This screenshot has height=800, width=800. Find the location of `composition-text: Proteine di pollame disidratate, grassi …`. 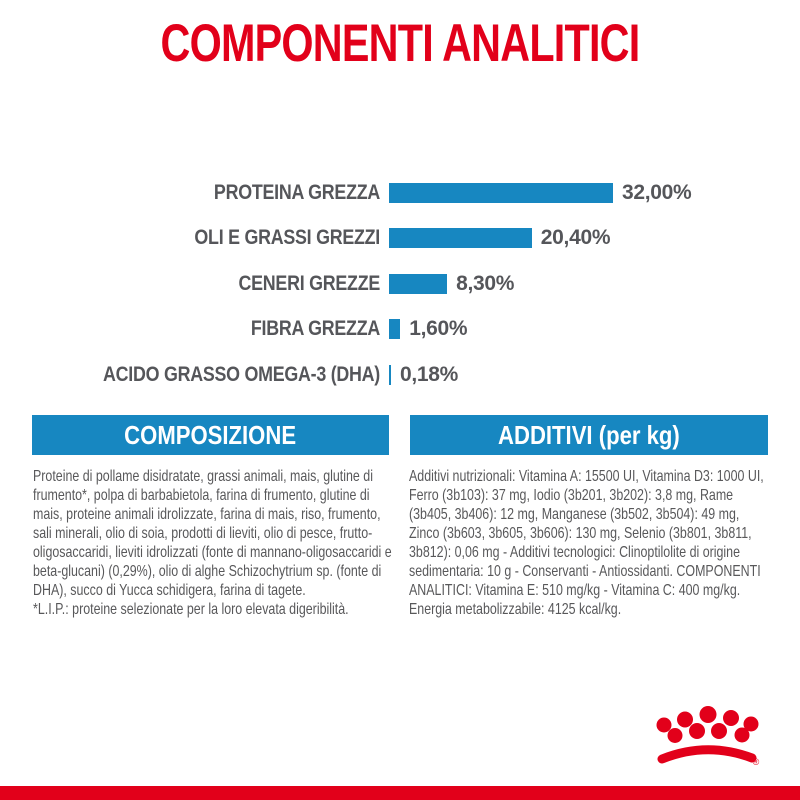

composition-text: Proteine di pollame disidratate, grassi … is located at coordinates (212, 533).